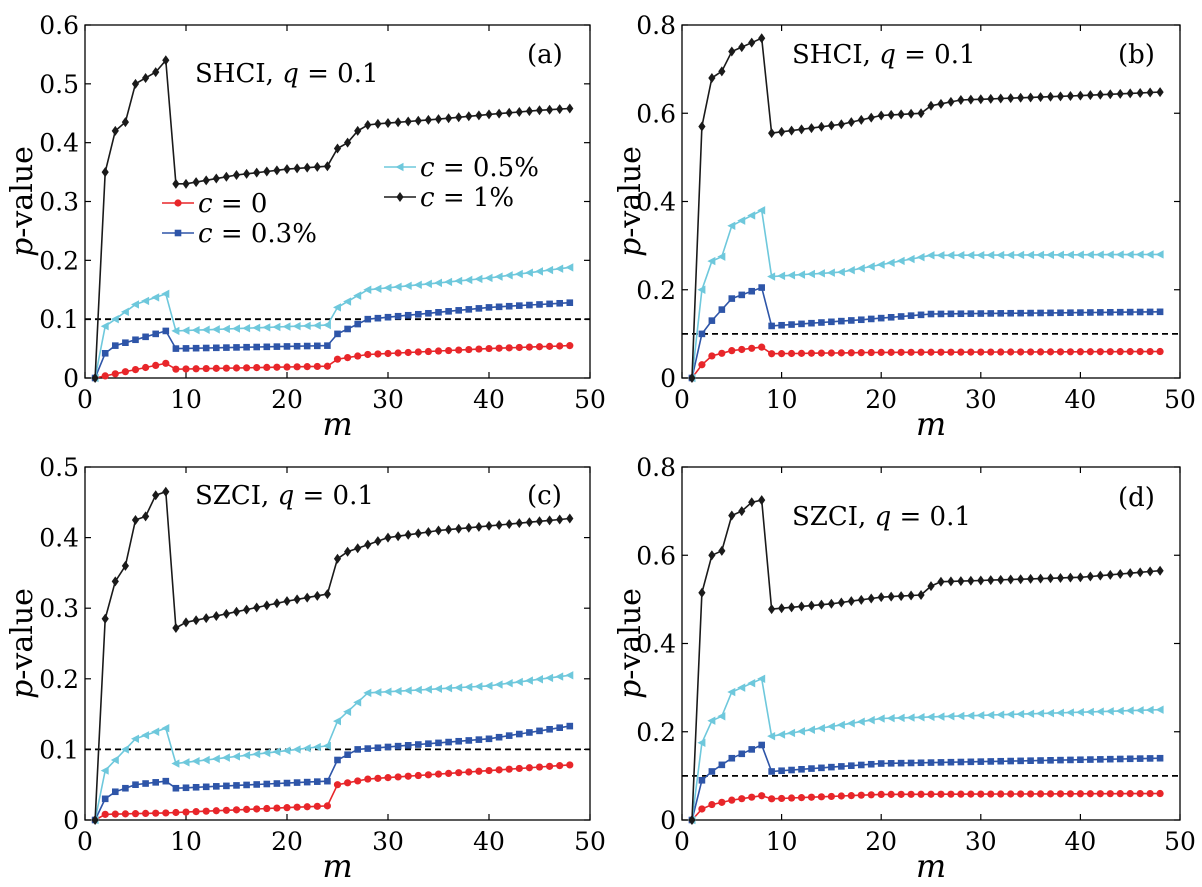 The width and height of the screenshot is (1202, 887). Describe the element at coordinates (400, 197) in the screenshot. I see `legend-marker` at that location.